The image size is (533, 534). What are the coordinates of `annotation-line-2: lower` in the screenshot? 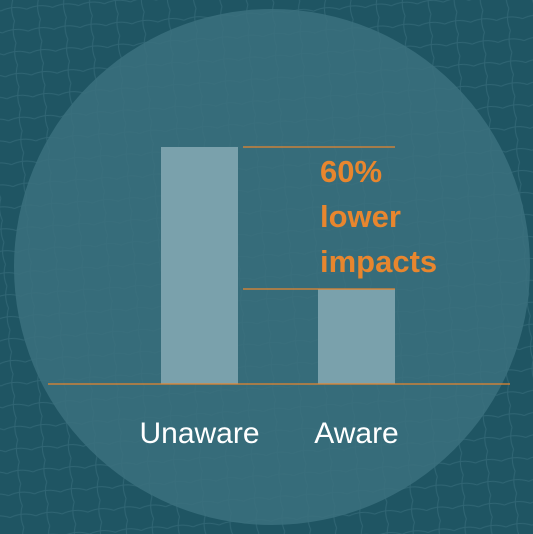 It's located at (360, 216).